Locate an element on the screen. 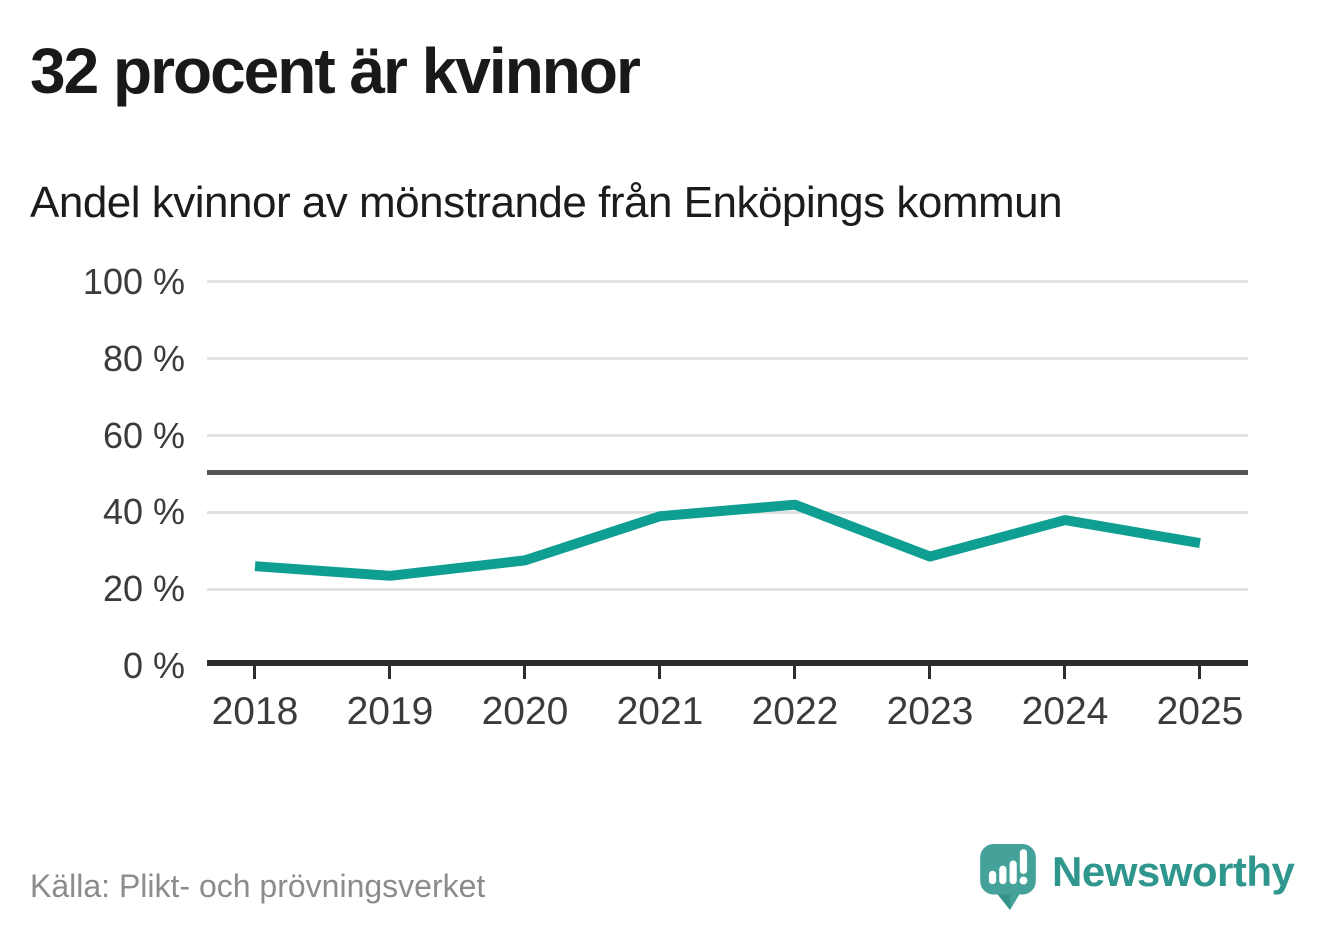 The image size is (1322, 939). x-tick-label: 2018 is located at coordinates (255, 711).